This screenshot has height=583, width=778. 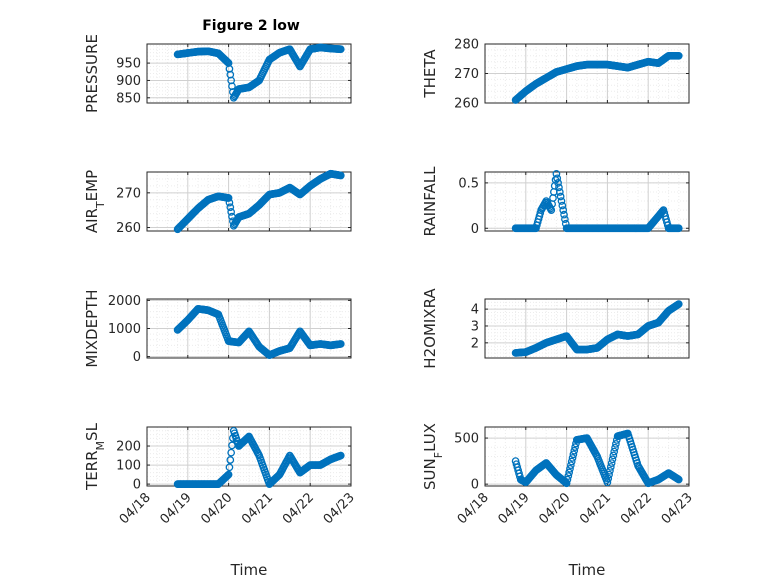 What do you see at coordinates (128, 98) in the screenshot?
I see `y-tick-label: 850` at bounding box center [128, 98].